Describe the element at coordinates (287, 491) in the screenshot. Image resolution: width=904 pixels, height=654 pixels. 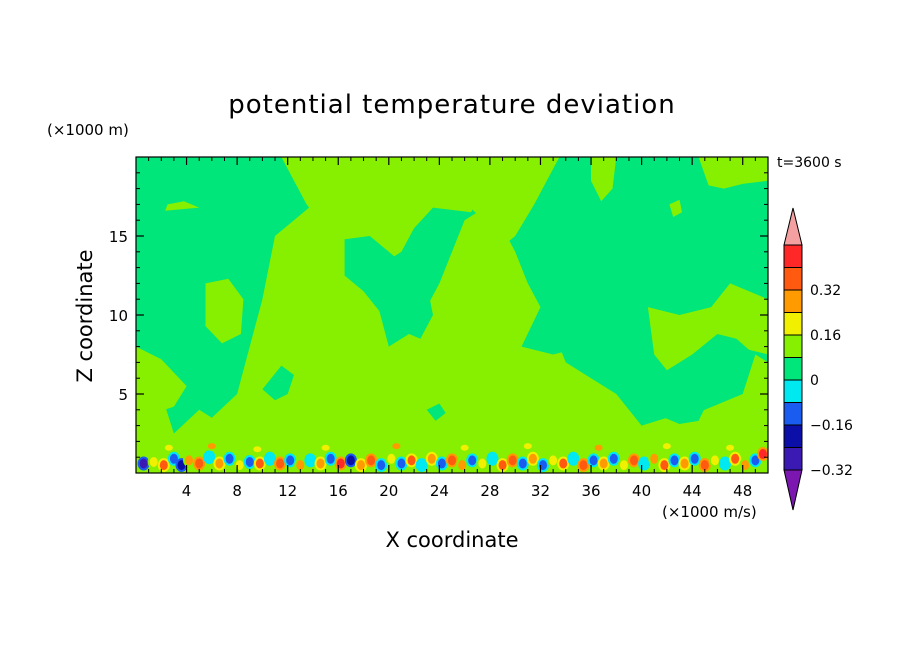
I see `x-tick-label-12: 12` at that location.